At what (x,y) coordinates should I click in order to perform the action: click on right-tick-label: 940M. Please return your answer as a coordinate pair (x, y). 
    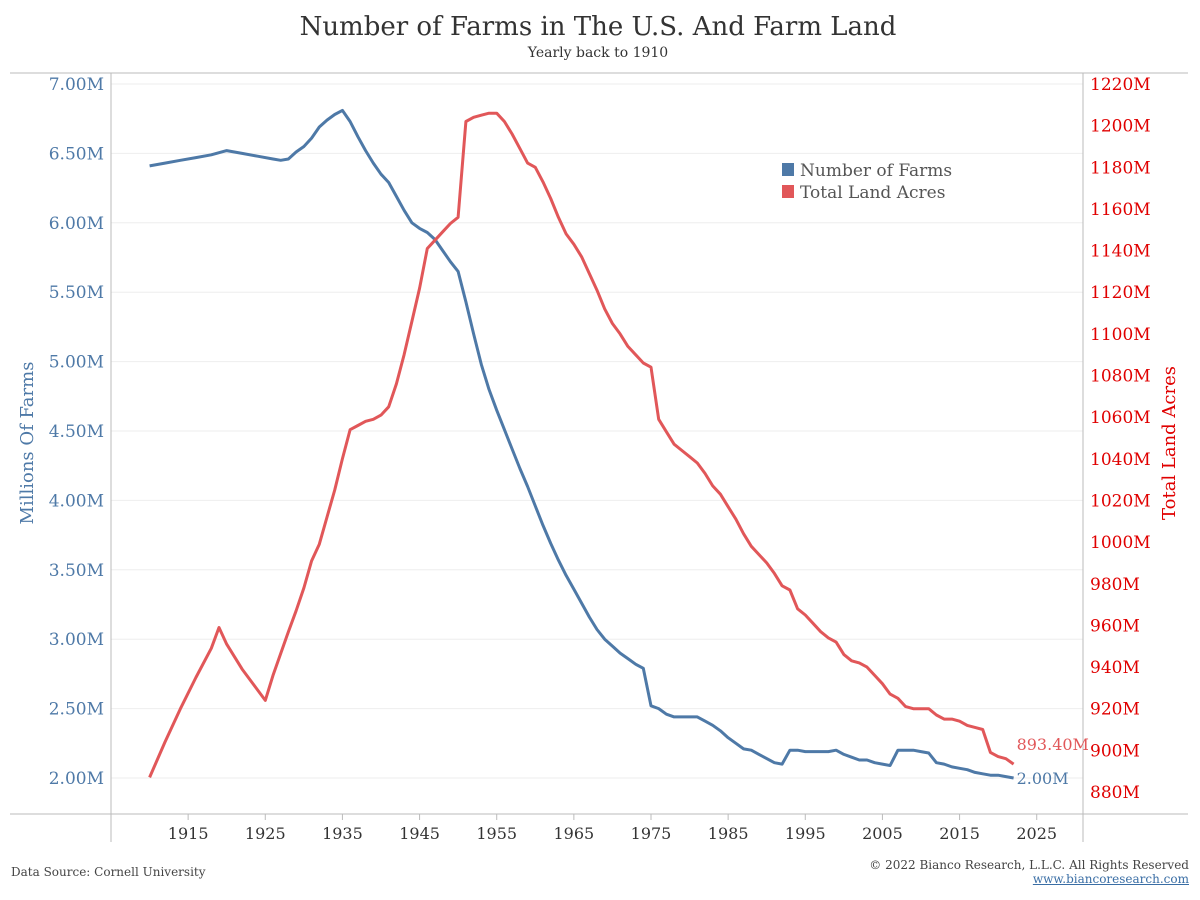
    Looking at the image, I should click on (1115, 668).